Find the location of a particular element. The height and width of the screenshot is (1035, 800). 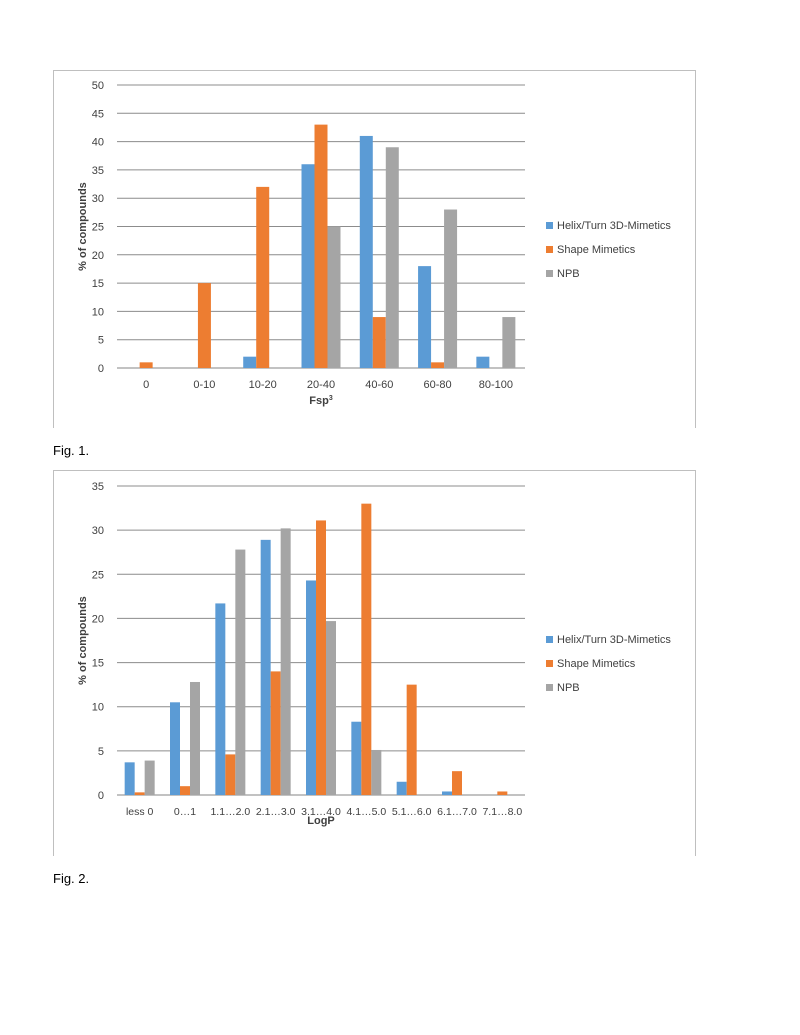

x-tick-label: 5.1…6.0 is located at coordinates (412, 812).